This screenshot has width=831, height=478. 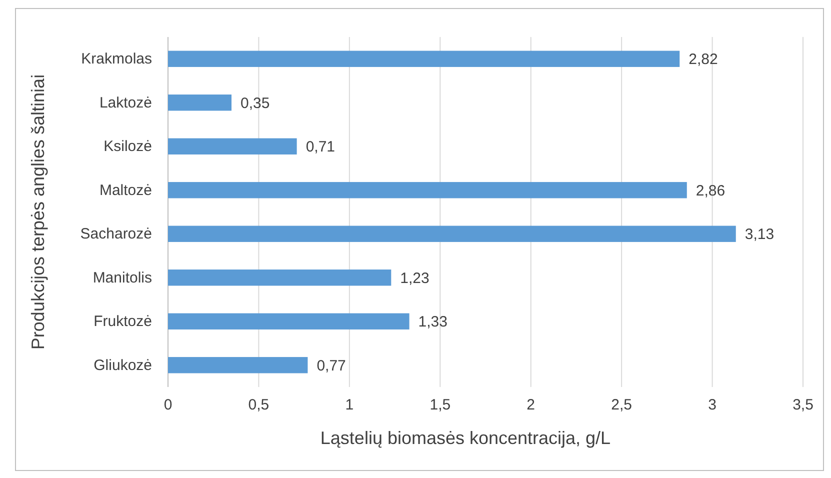 What do you see at coordinates (711, 191) in the screenshot?
I see `data-label: 2,86` at bounding box center [711, 191].